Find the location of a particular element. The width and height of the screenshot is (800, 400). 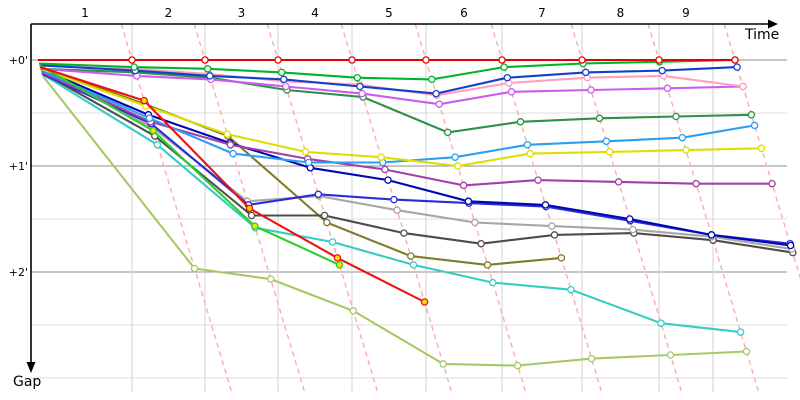

series-line-runner-blue is located at coordinates (388, 79).